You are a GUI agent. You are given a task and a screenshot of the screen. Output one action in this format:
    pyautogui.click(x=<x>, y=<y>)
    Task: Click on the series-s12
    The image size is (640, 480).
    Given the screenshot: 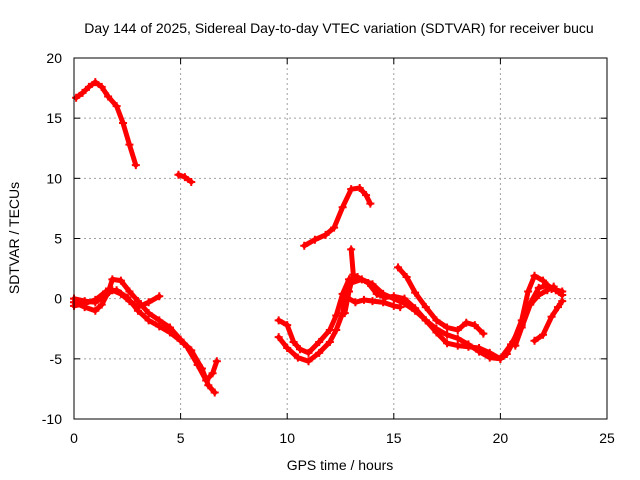 What is the action you would take?
    pyautogui.click(x=534, y=316)
    